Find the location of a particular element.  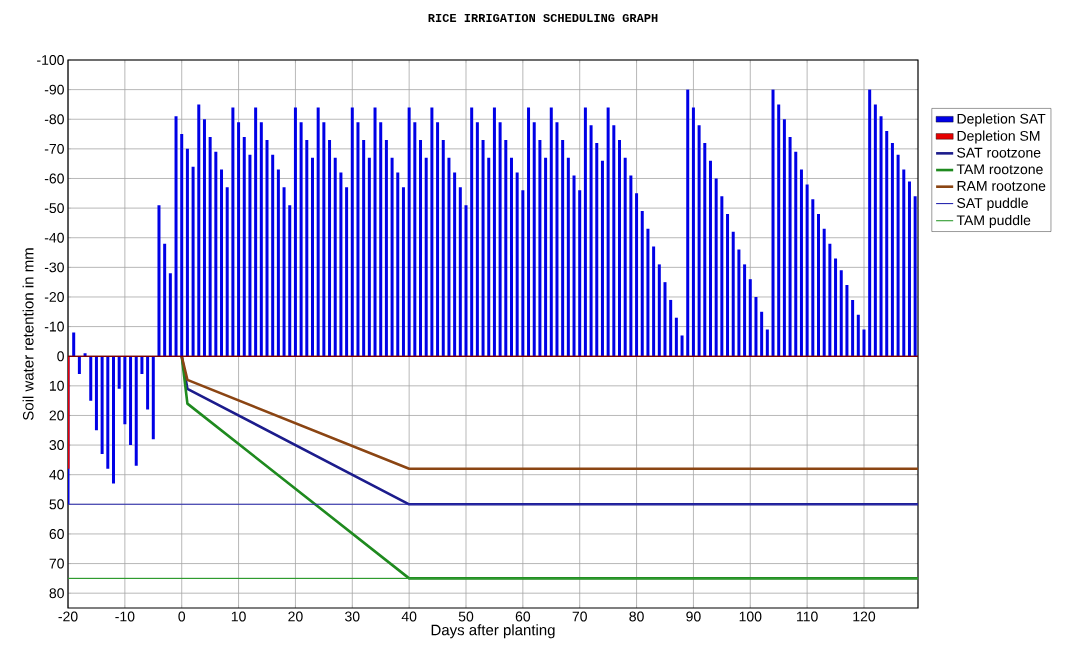

chart-title: RICE IRRIGATION SCHEDULING GRAPH is located at coordinates (543, 18).